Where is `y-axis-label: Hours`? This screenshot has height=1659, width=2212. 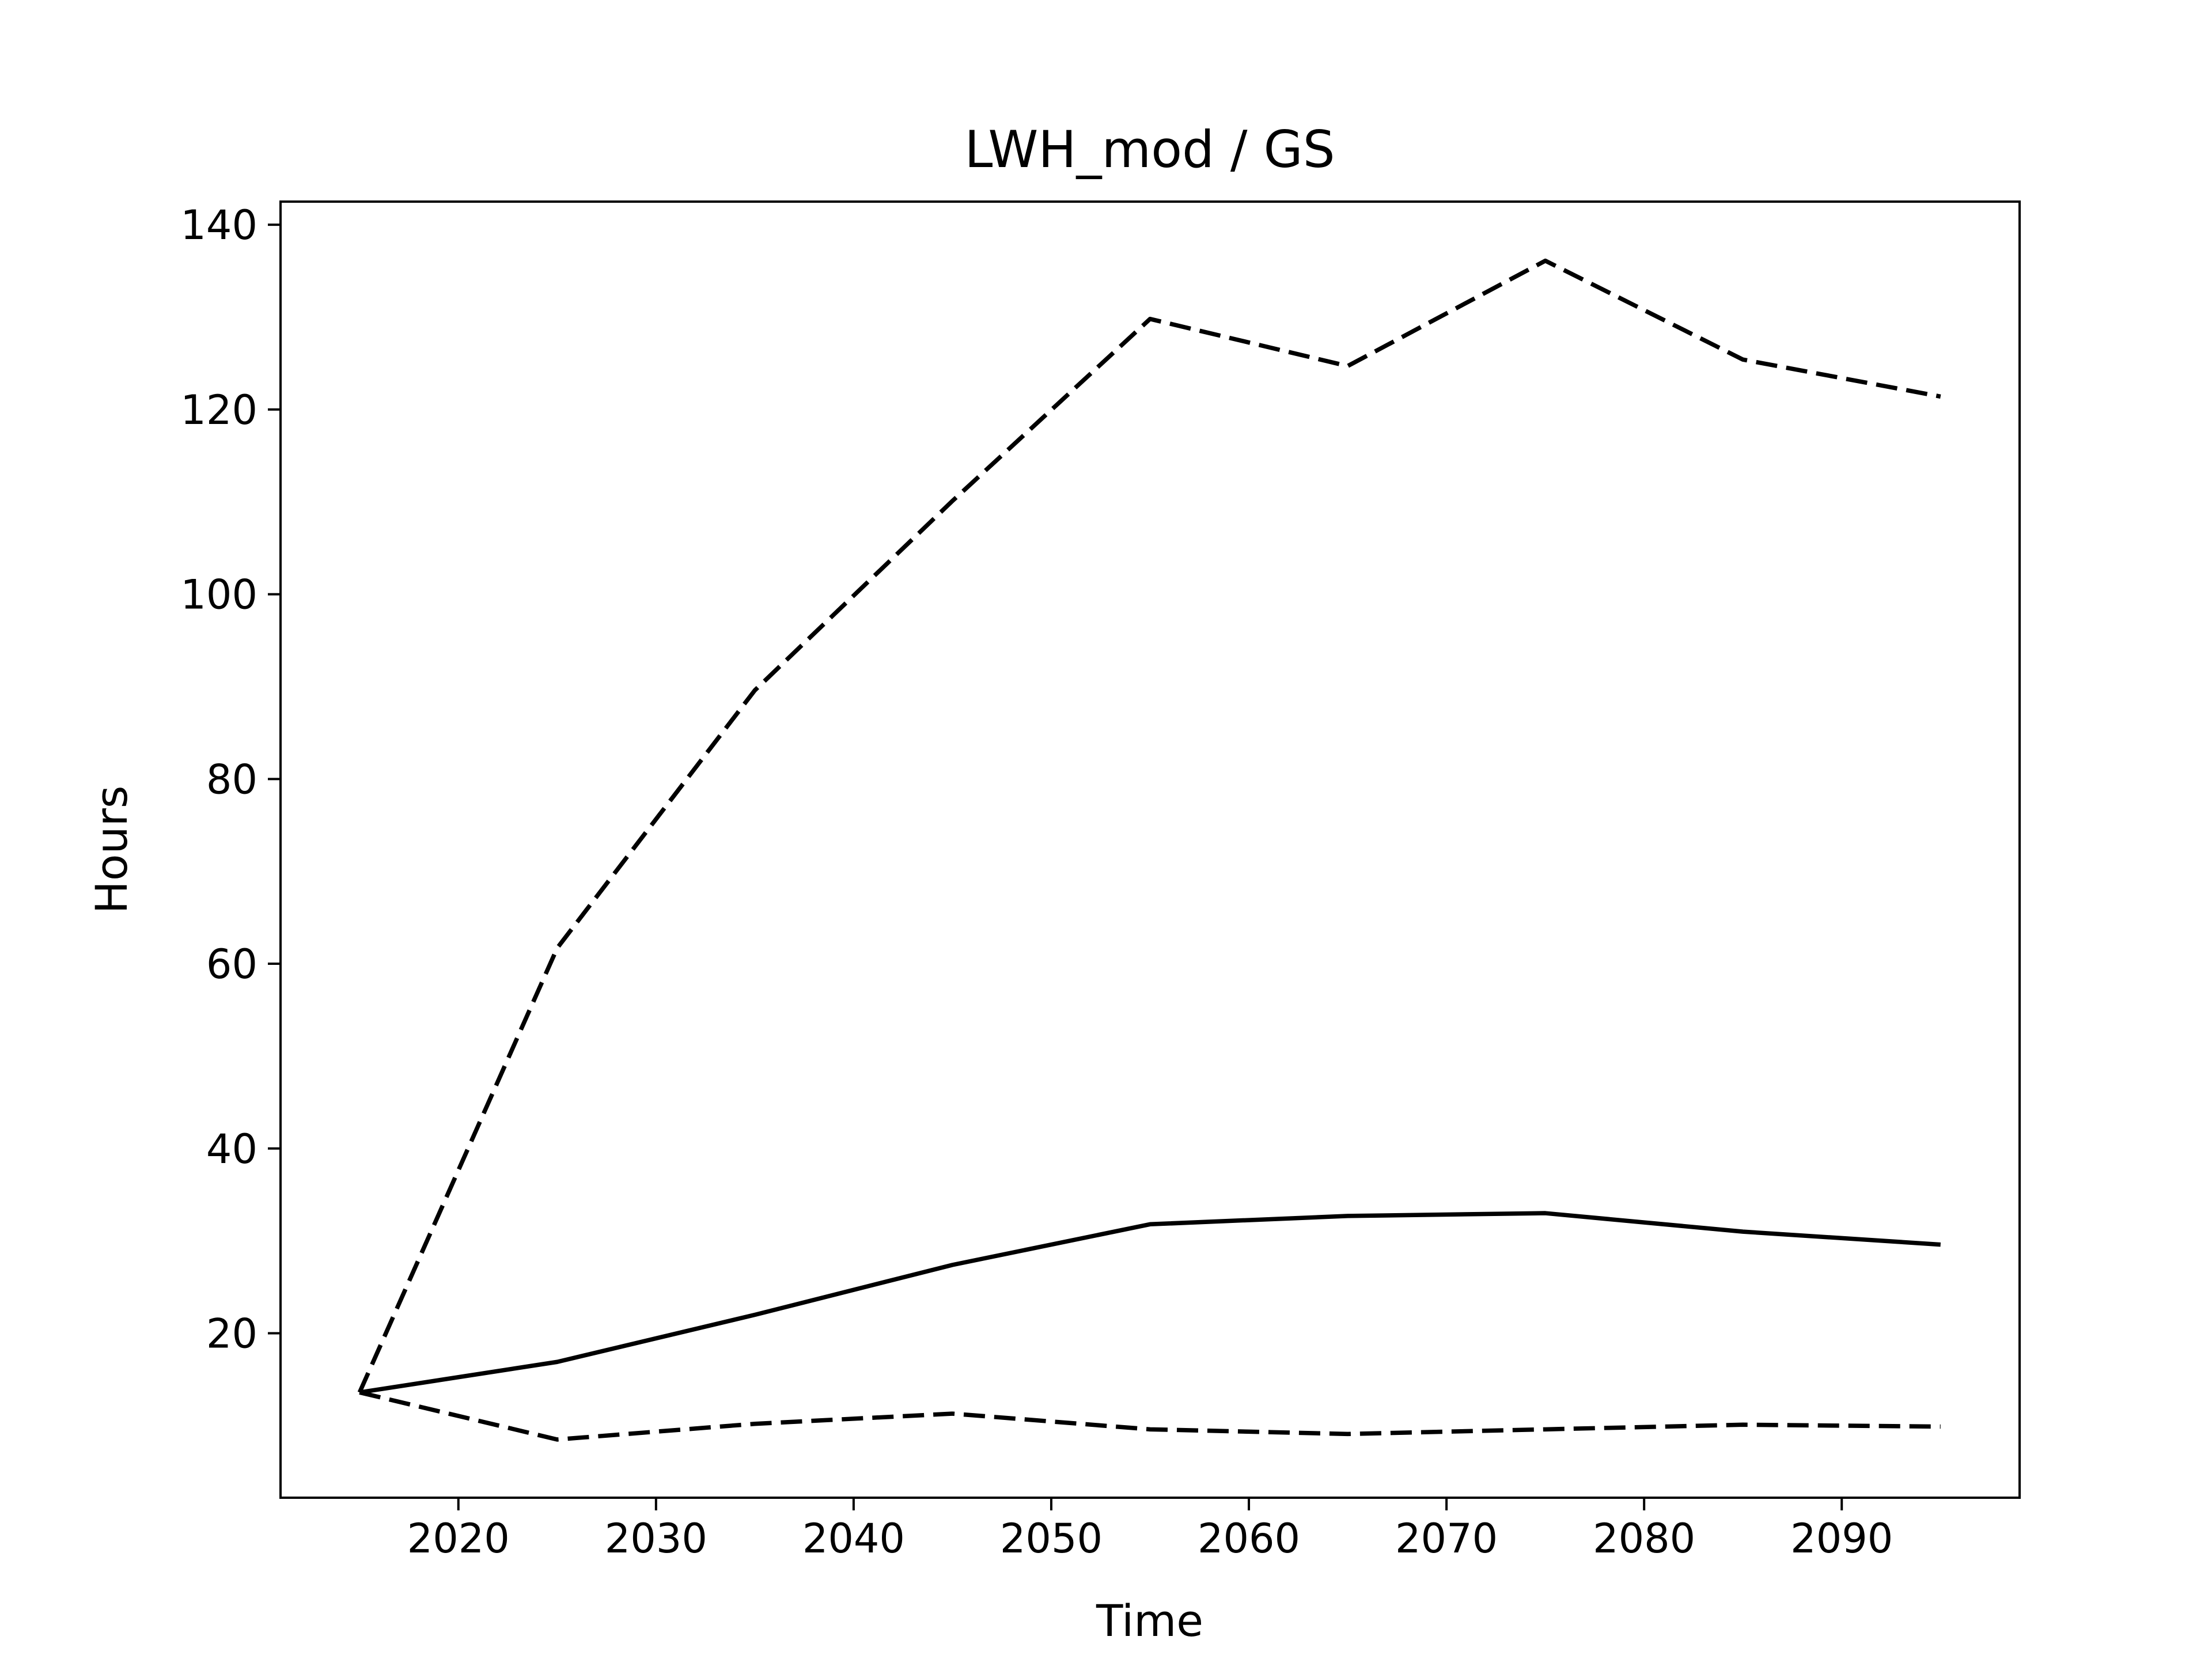 y-axis-label: Hours is located at coordinates (111, 850).